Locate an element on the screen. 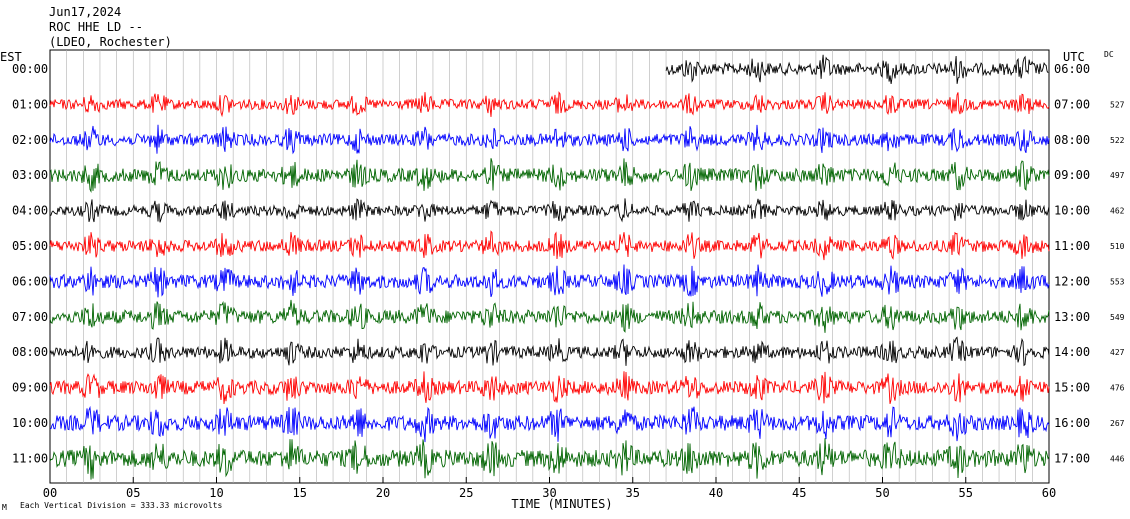  x-tick-label: 35 is located at coordinates (633, 493).